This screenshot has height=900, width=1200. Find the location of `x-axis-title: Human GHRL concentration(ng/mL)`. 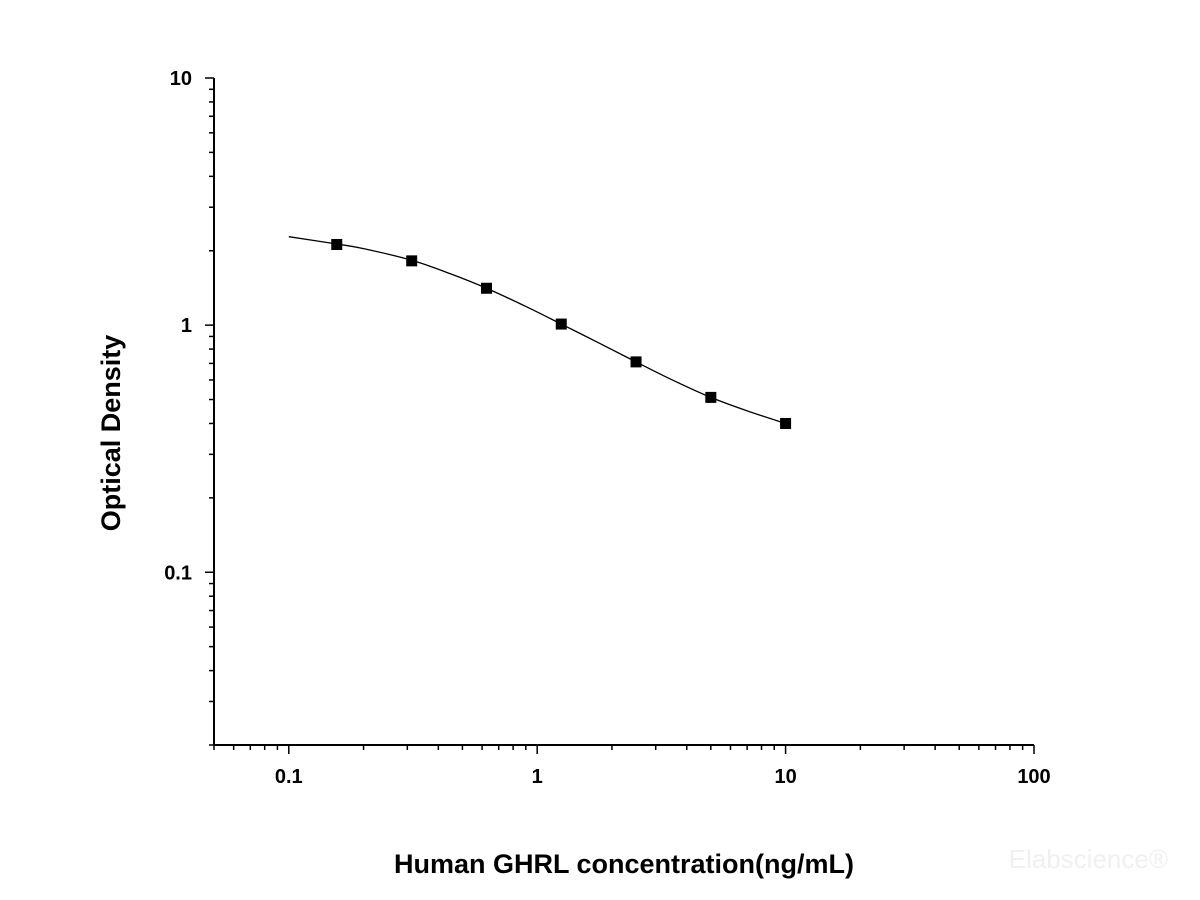

x-axis-title: Human GHRL concentration(ng/mL) is located at coordinates (624, 864).